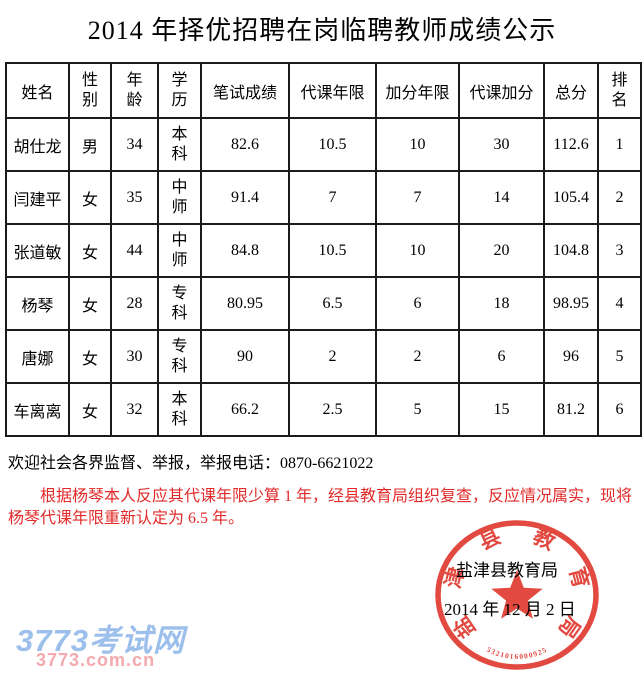 The width and height of the screenshot is (644, 684). I want to click on page-title: 2014 年择优招聘在岗临聘教师成绩公示, so click(322, 30).